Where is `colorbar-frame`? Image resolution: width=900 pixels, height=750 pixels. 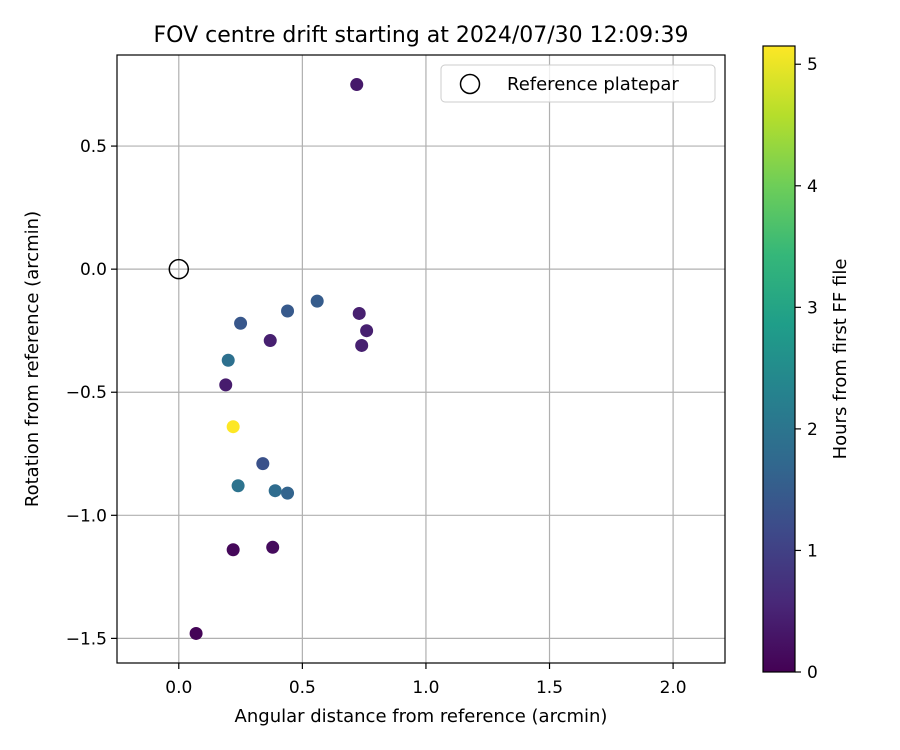
colorbar-frame is located at coordinates (779, 359).